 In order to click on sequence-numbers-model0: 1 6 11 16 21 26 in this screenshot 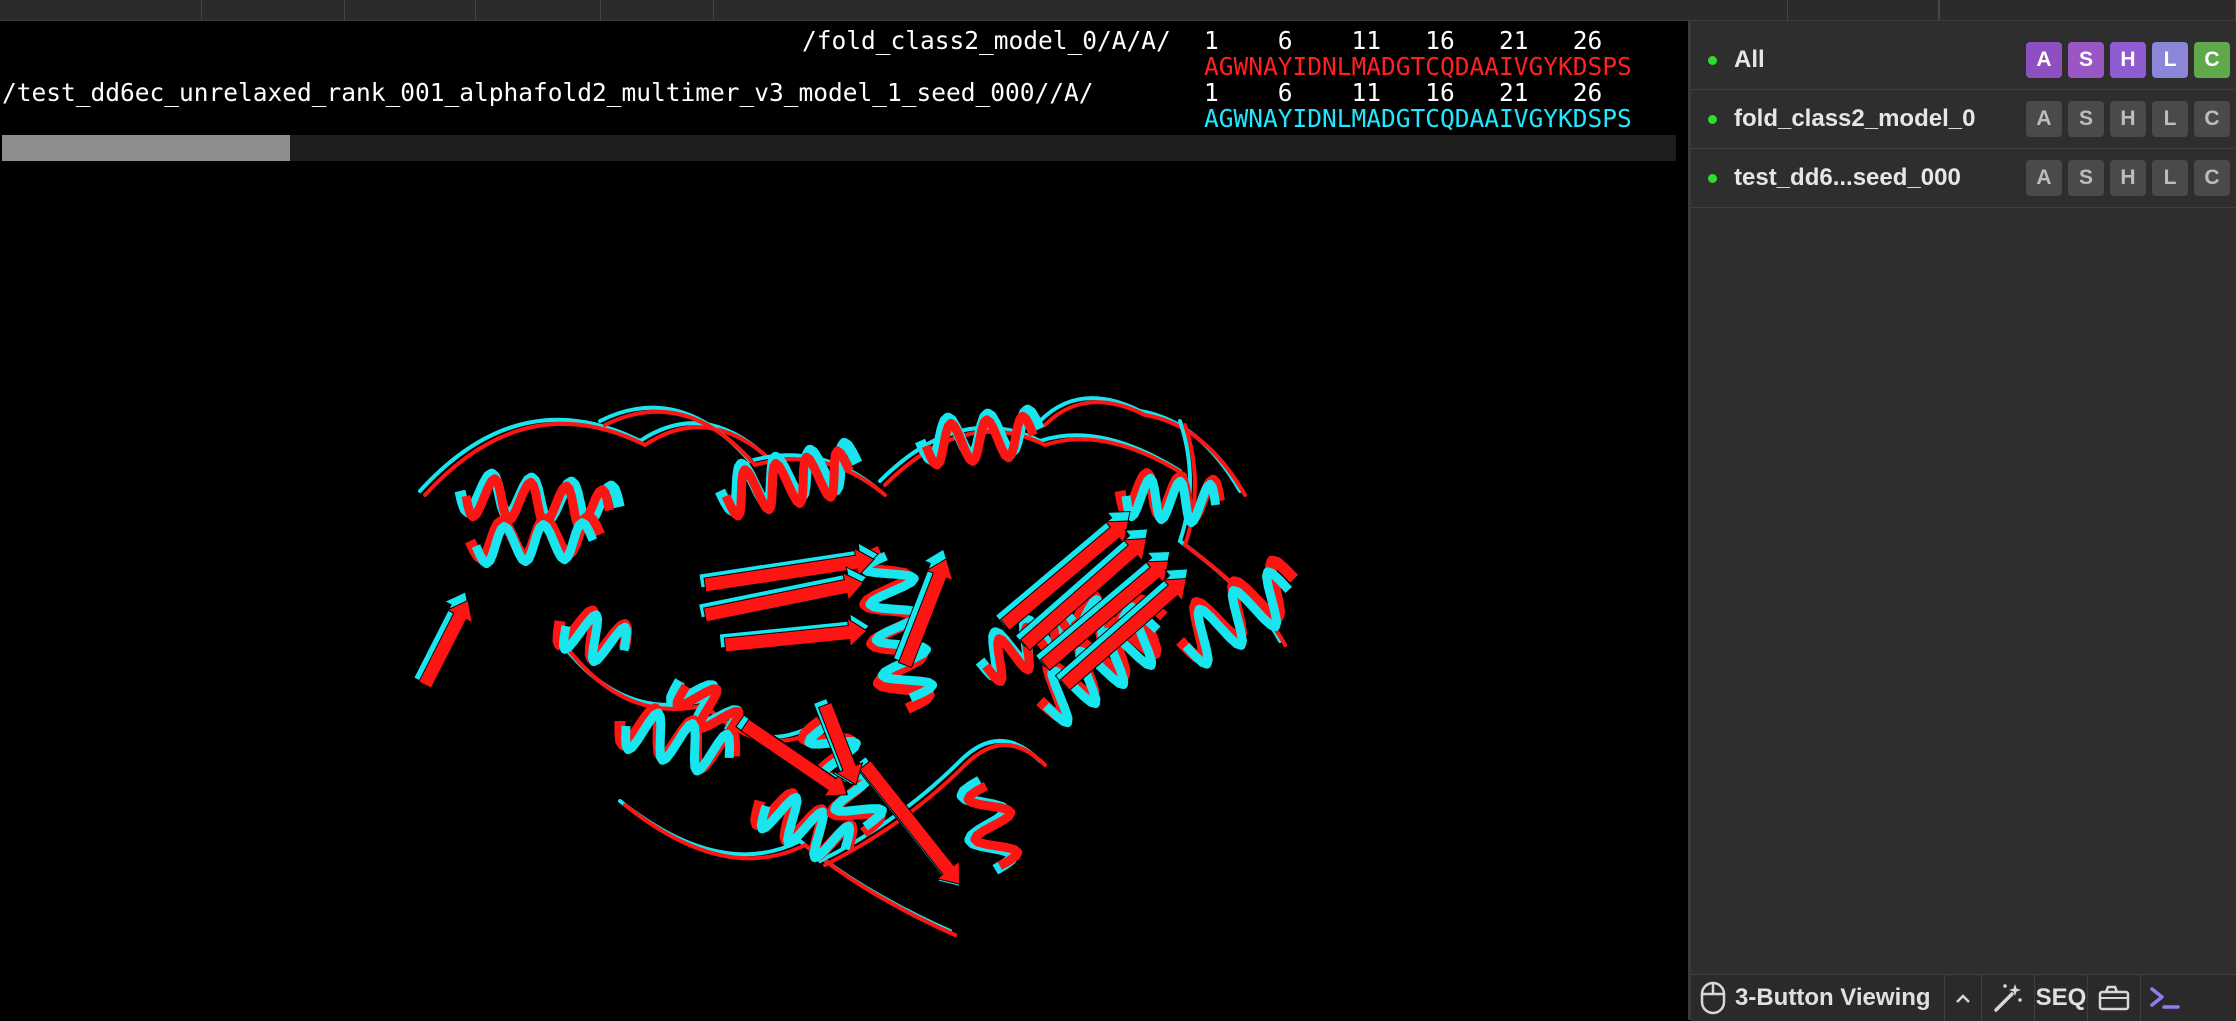, I will do `click(1403, 40)`.